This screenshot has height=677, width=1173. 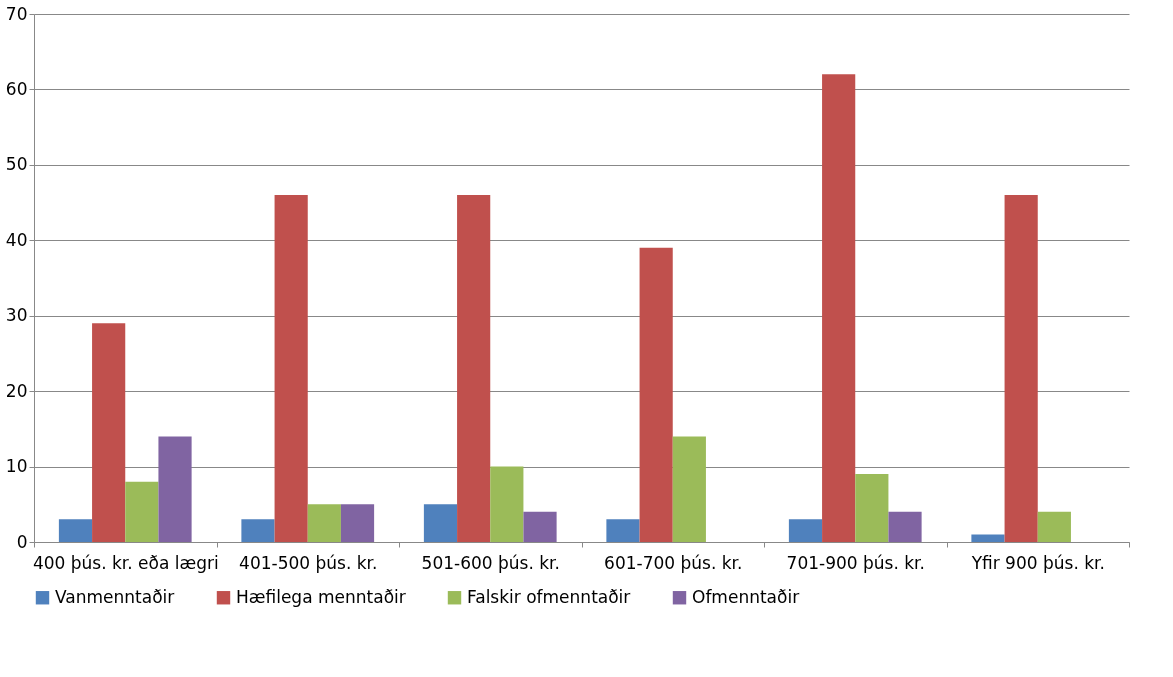 What do you see at coordinates (16, 390) in the screenshot?
I see `y-tick-label: 20` at bounding box center [16, 390].